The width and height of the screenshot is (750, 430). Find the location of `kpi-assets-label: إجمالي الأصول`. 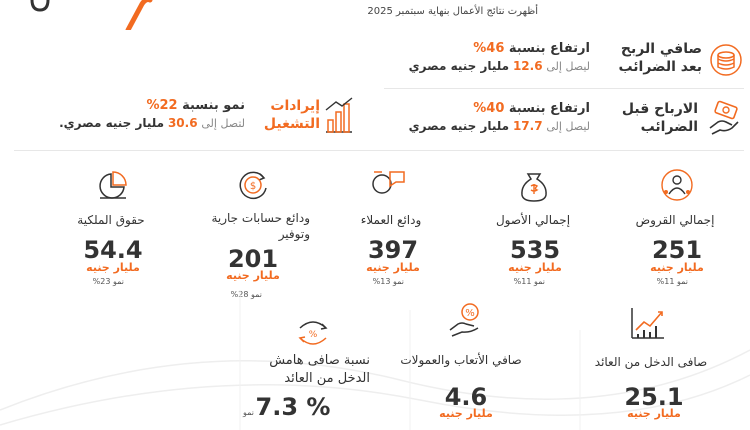

kpi-assets-label: إجمالي الأصول is located at coordinates (533, 220).